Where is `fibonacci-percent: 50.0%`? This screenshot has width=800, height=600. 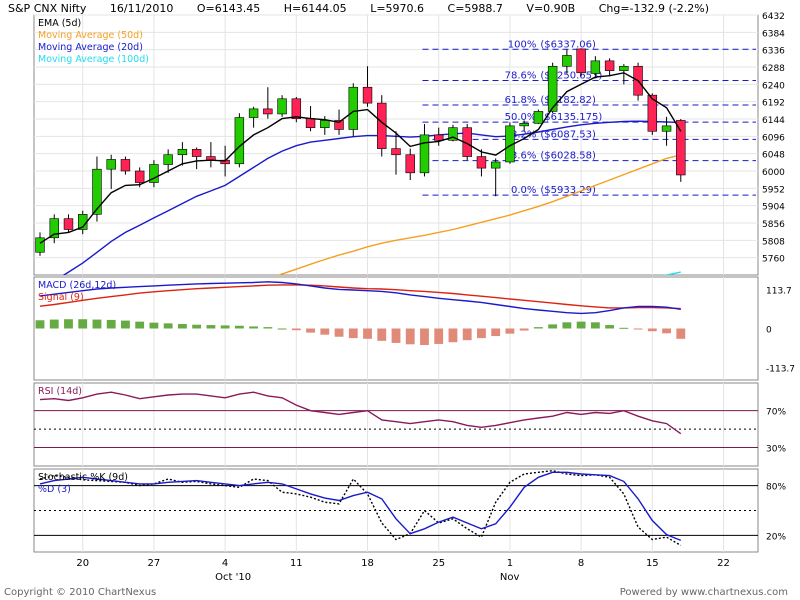 fibonacci-percent: 50.0% is located at coordinates (521, 117).